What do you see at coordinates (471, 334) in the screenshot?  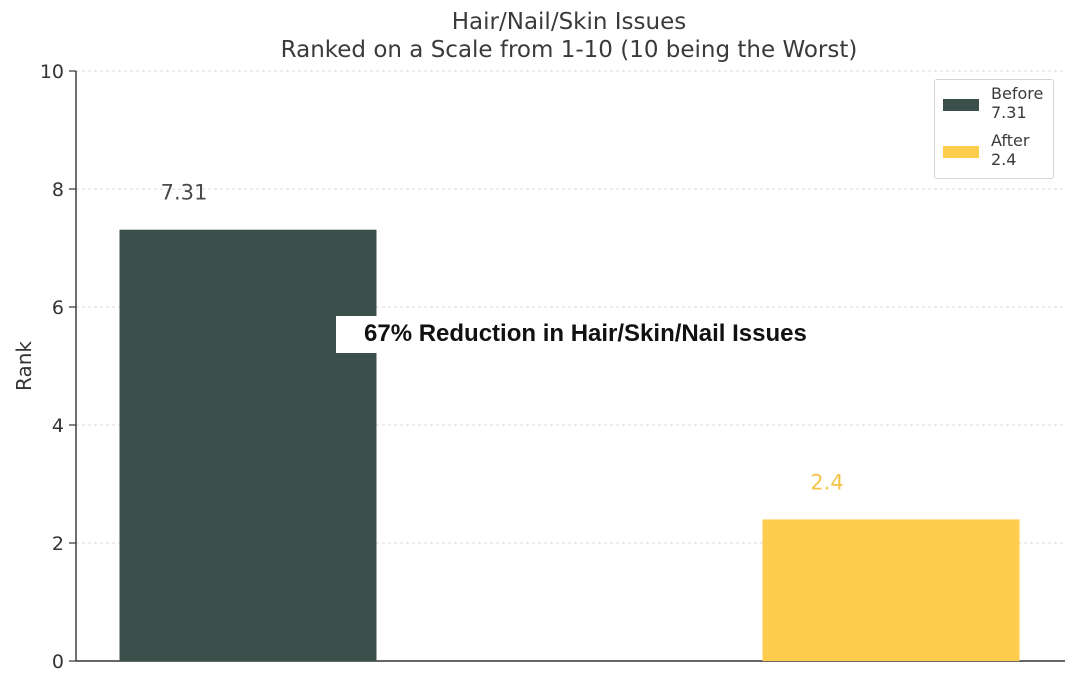 I see `annotation-background` at bounding box center [471, 334].